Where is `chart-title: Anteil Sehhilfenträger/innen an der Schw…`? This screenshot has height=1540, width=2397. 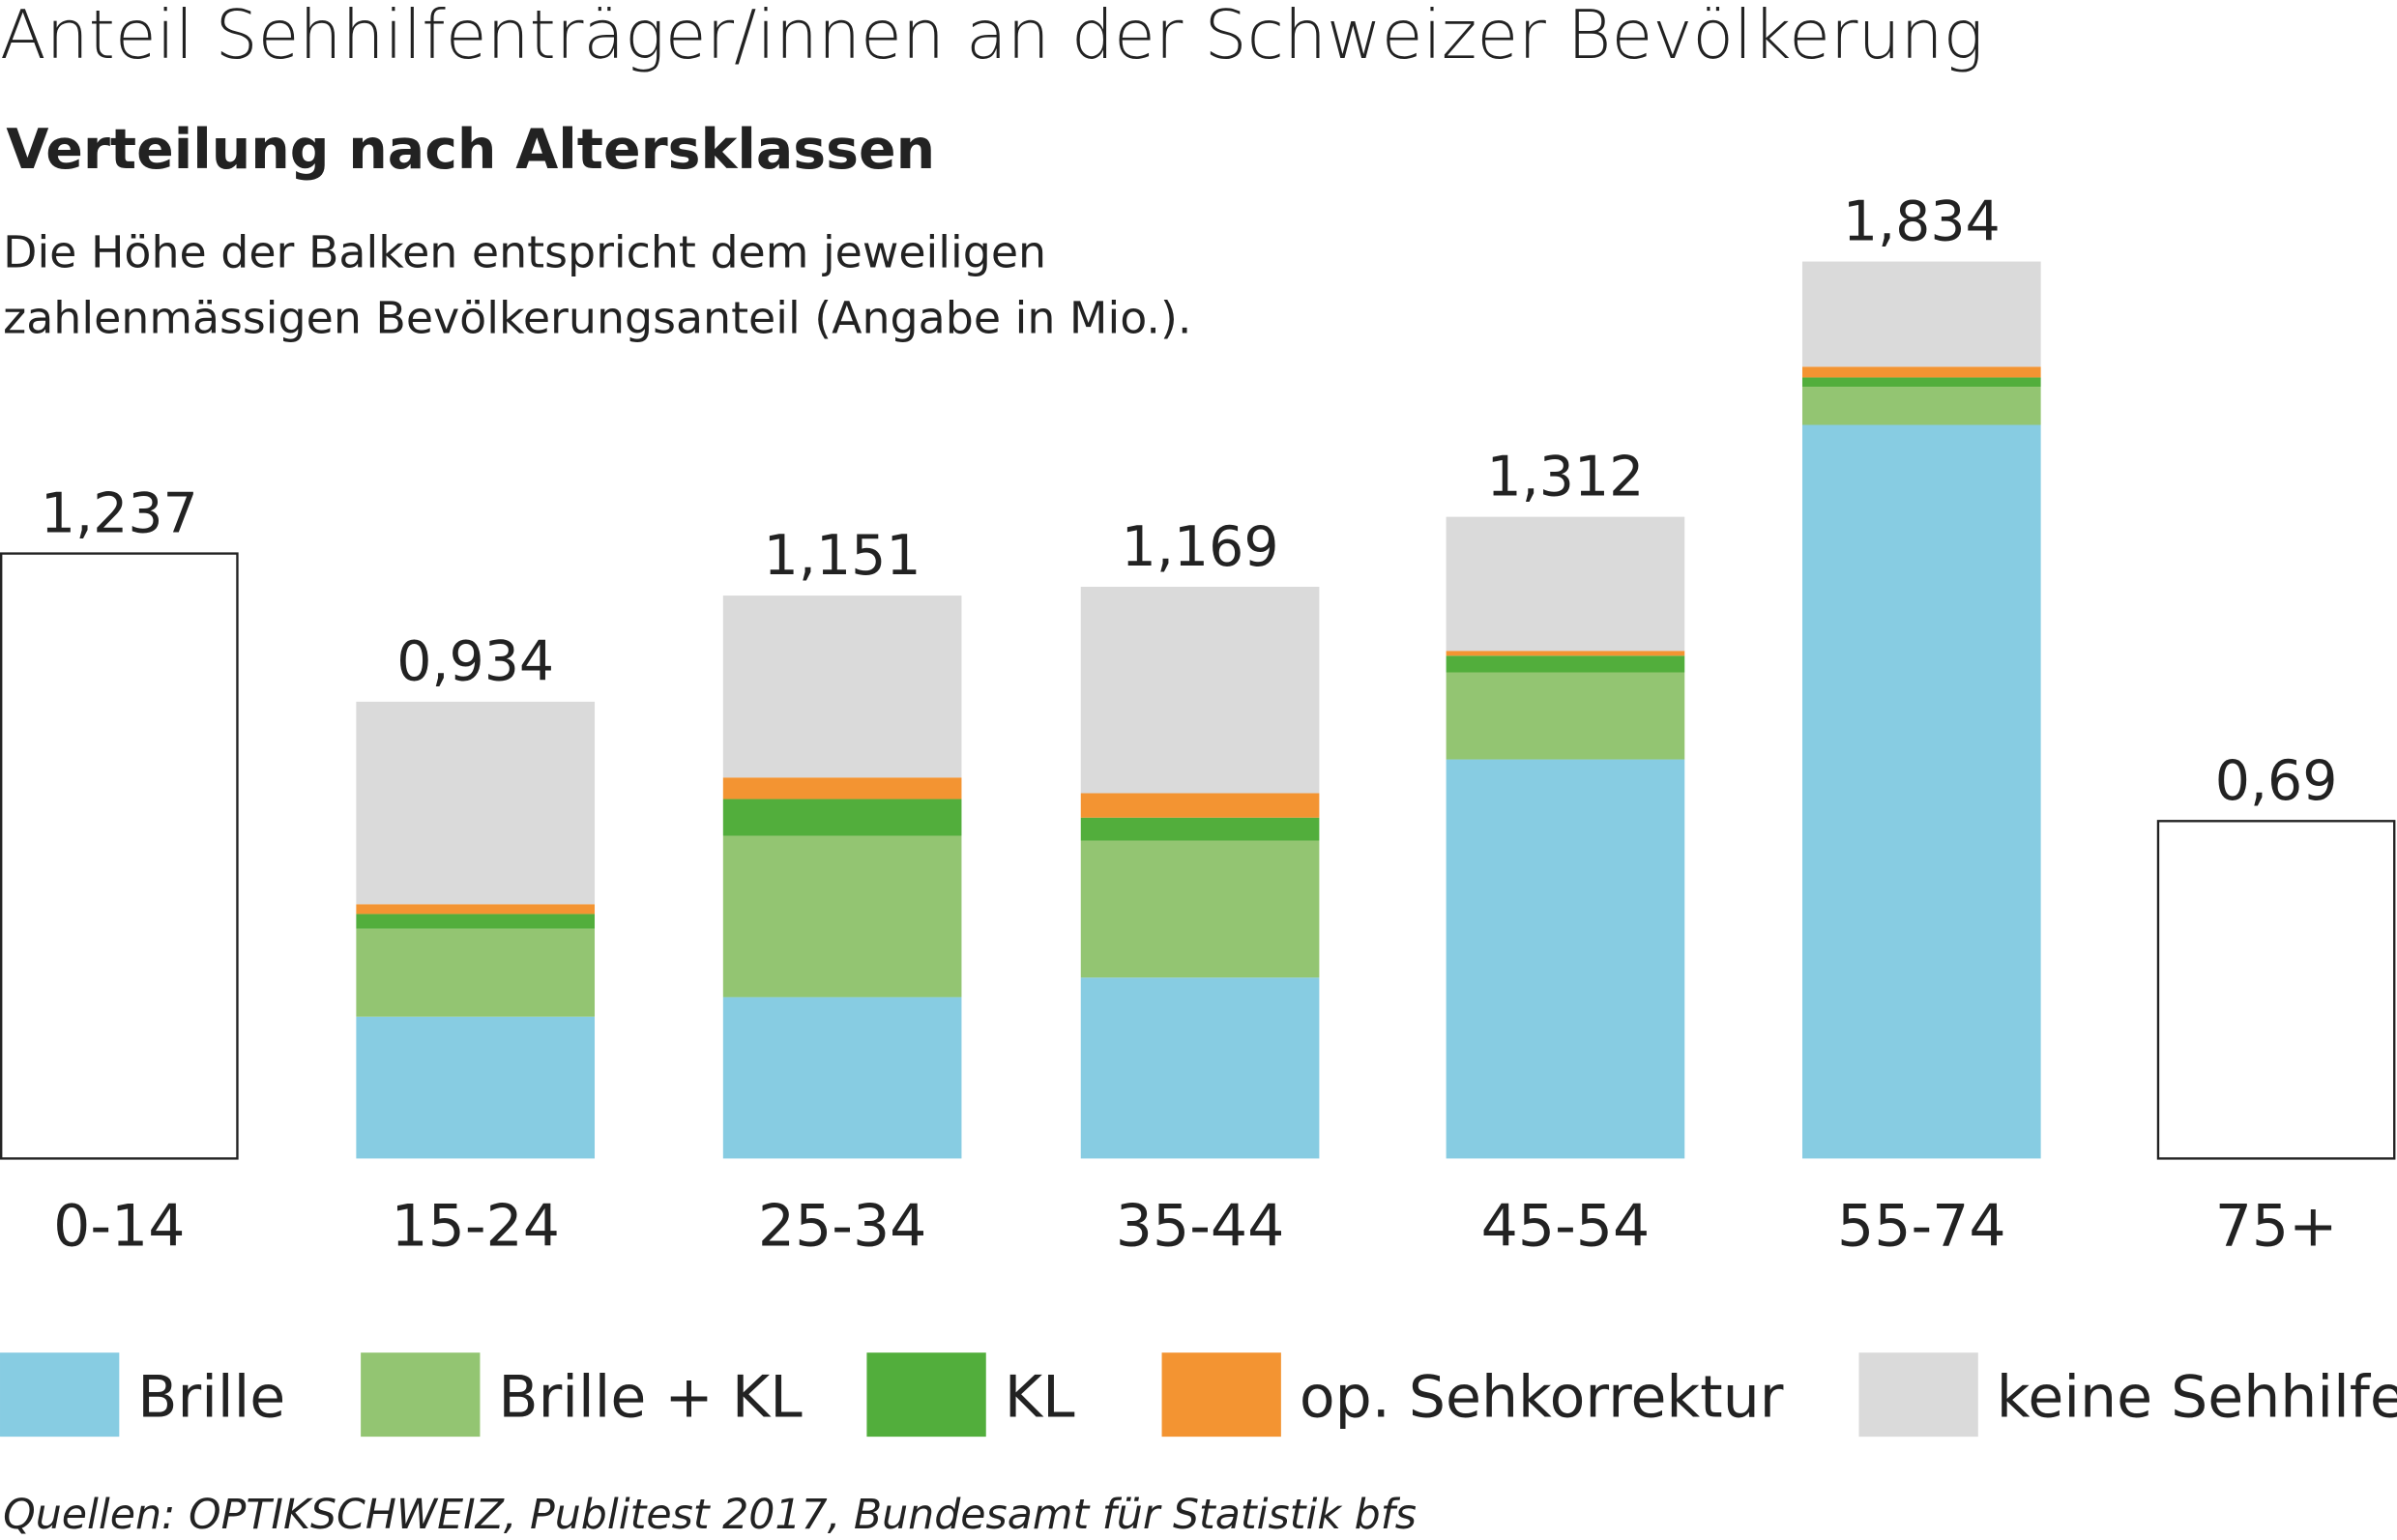
chart-title: Anteil Sehhilfenträger/innen an der Schw… is located at coordinates (991, 37).